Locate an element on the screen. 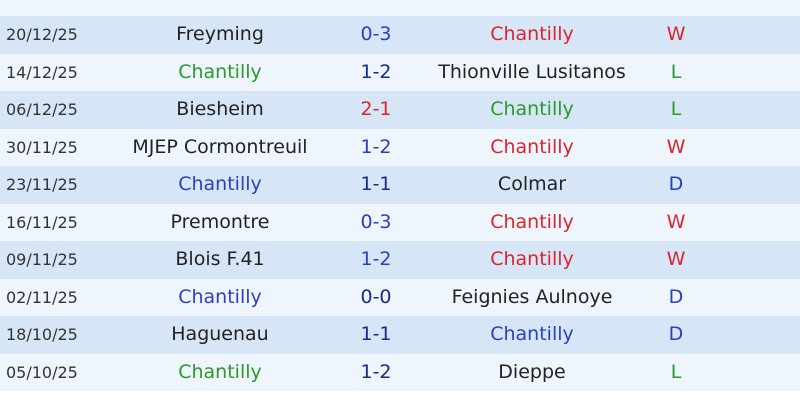 The height and width of the screenshot is (400, 800). match-row: 09/11/25 Blois F.41 1-2 Chantilly W is located at coordinates (400, 260).